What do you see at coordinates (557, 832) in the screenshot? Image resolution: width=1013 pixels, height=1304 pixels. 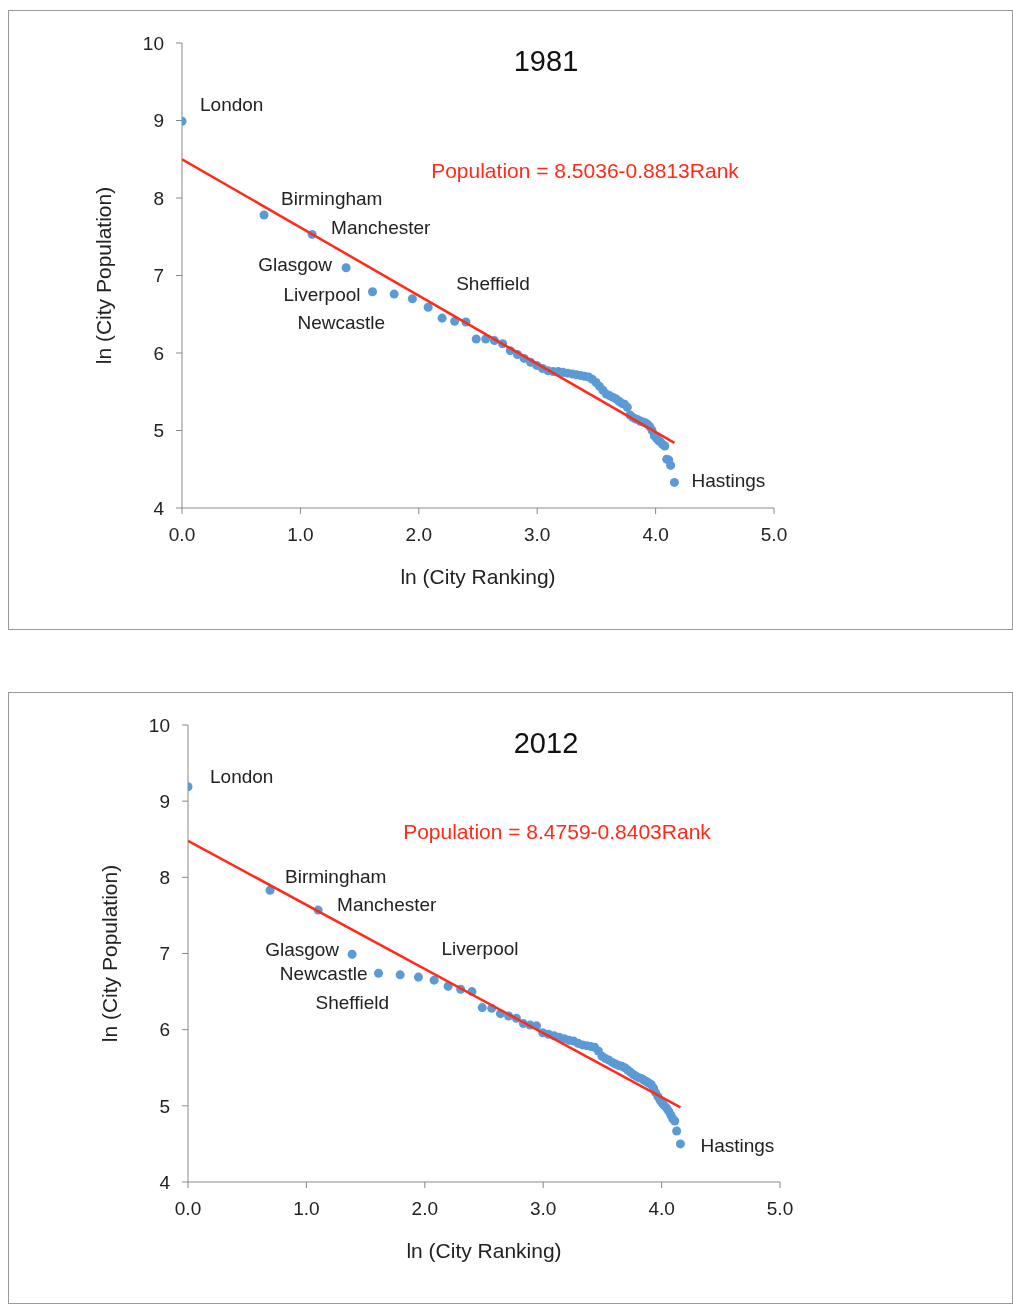 I see `annotation: Population = 8.4759-0.8403Rank` at bounding box center [557, 832].